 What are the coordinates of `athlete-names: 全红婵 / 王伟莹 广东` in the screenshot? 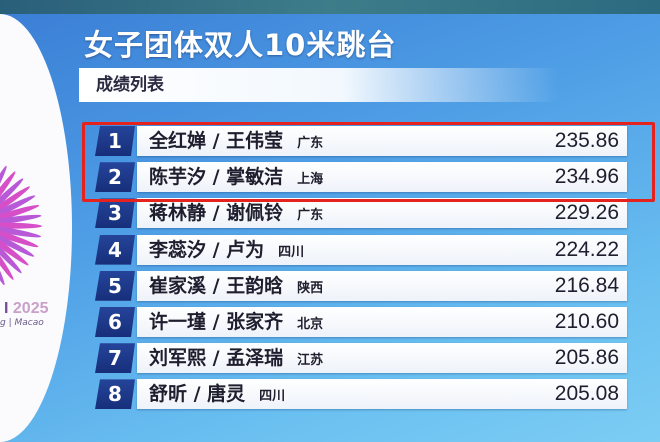 It's located at (236, 142).